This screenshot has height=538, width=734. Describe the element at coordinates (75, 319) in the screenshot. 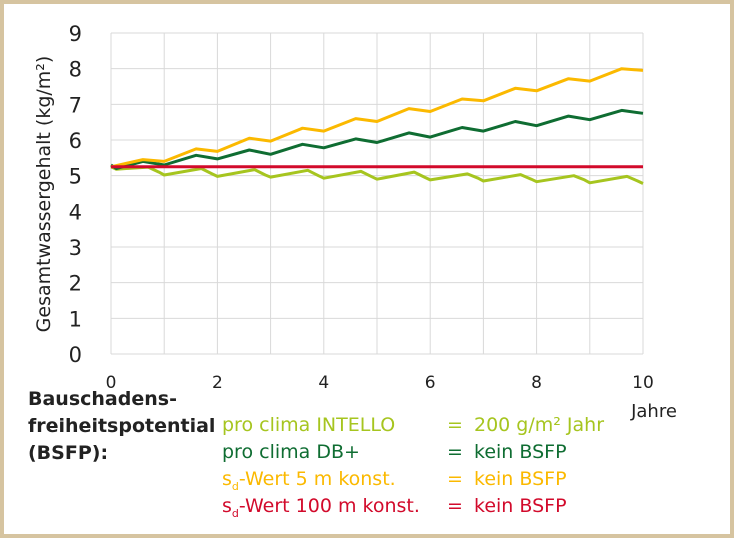

I see `y-tick-label: 1` at that location.